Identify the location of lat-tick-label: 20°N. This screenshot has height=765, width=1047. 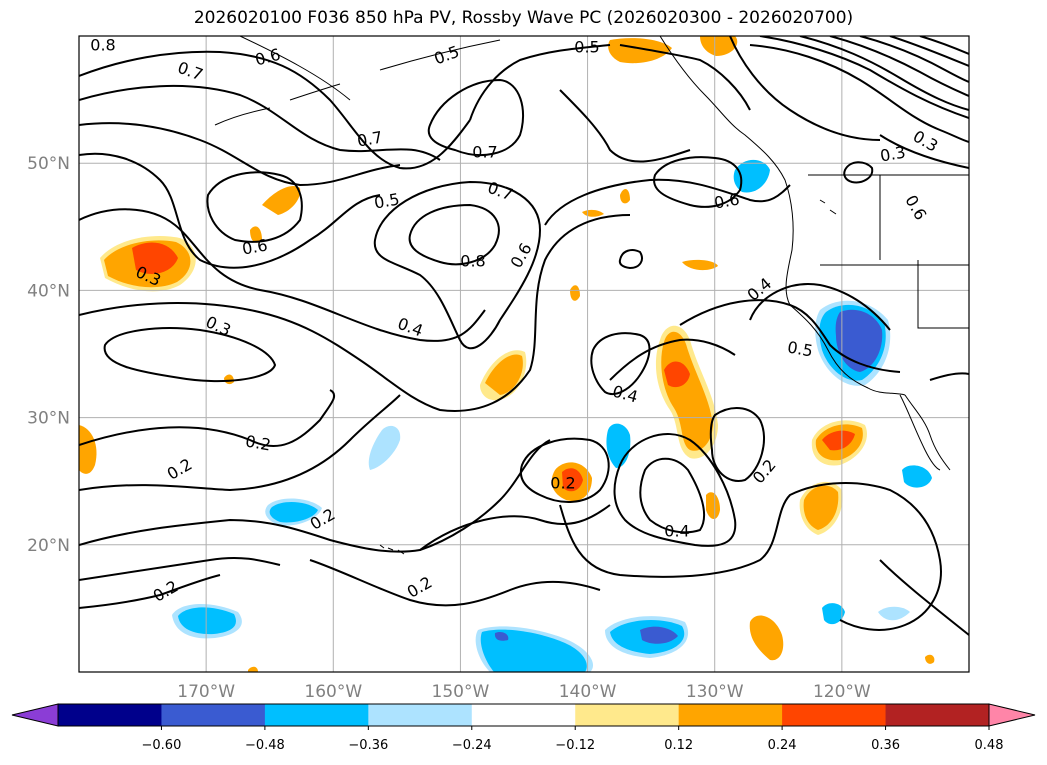
(48, 546).